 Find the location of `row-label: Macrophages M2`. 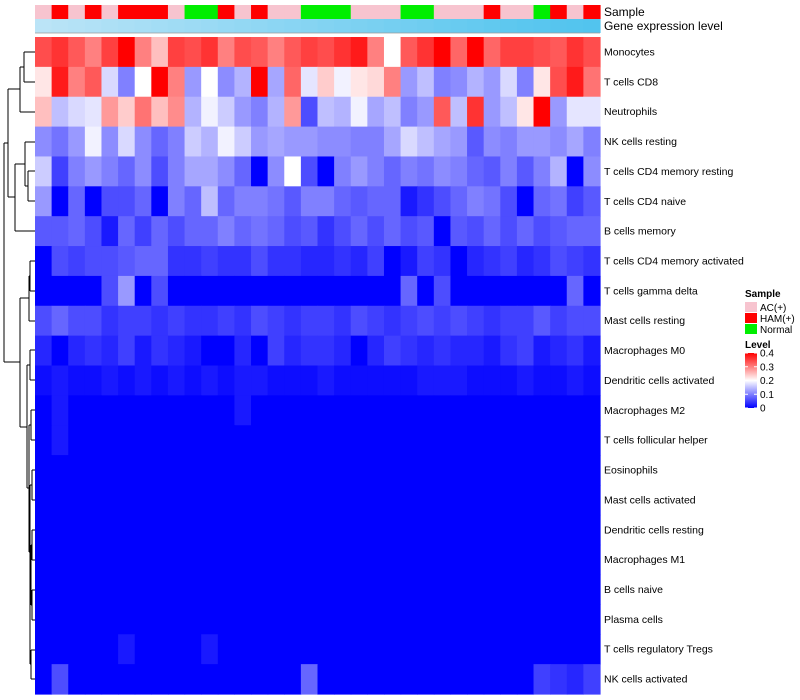

row-label: Macrophages M2 is located at coordinates (644, 411).